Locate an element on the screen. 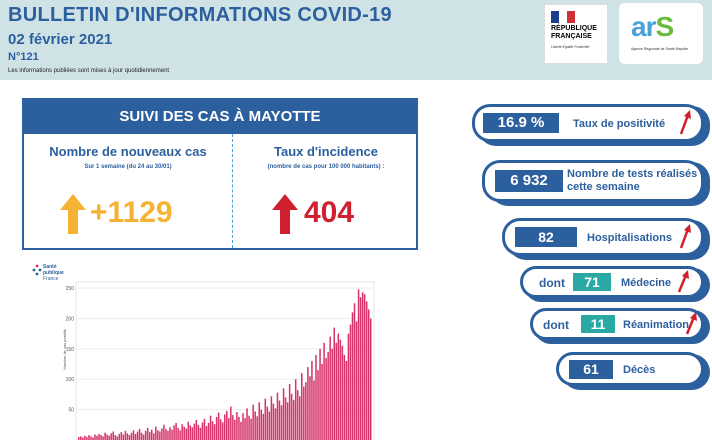 The image size is (712, 440). suivi-title: SUIVI DES CAS À MAYOTTE is located at coordinates (220, 117).